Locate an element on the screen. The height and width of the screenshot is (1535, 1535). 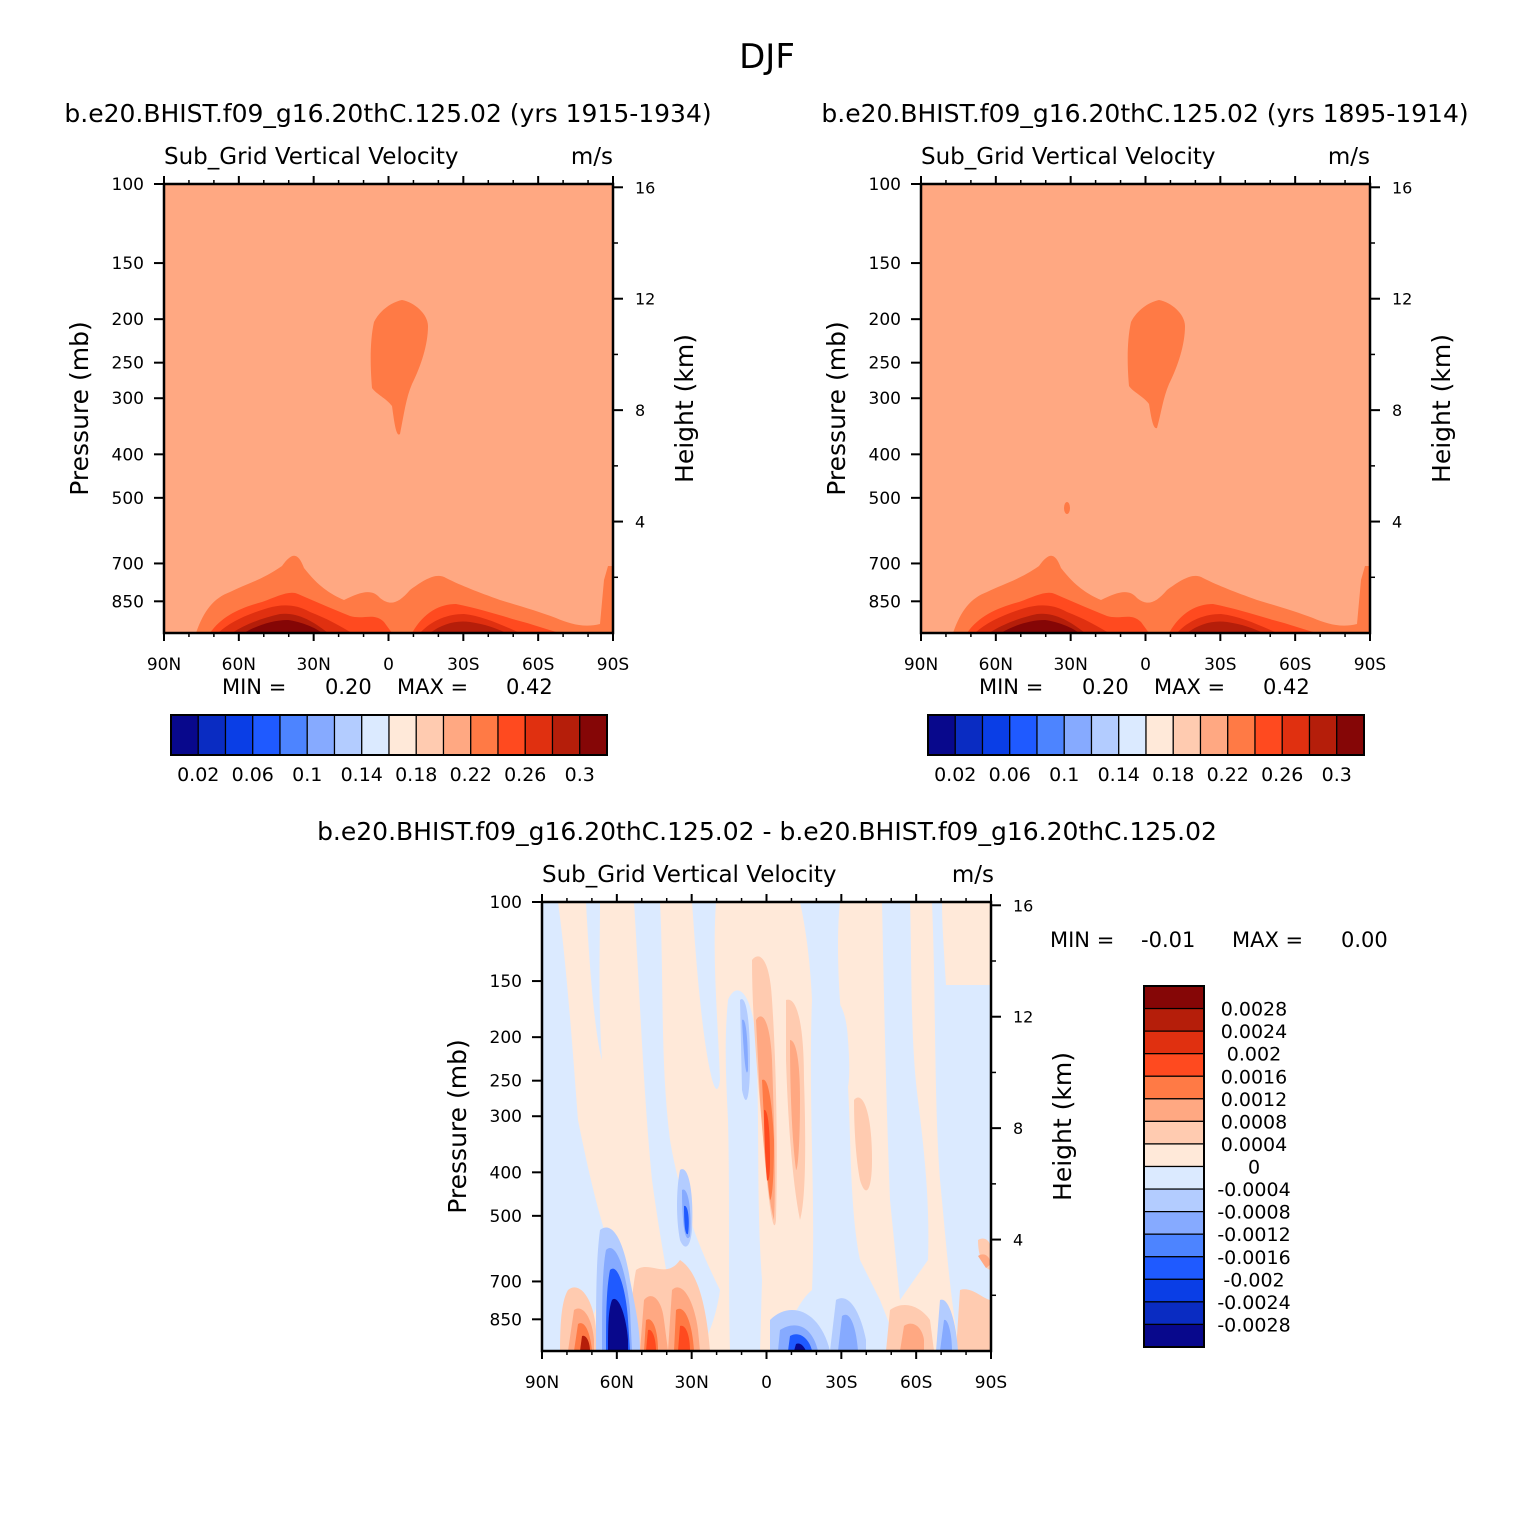
panel-2-ytick-label: 850 is located at coordinates (885, 602).